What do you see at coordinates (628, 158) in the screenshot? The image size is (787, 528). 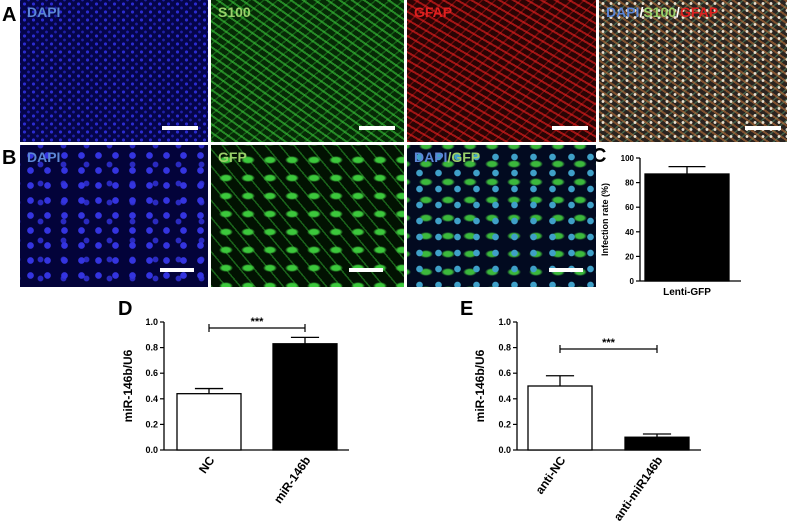 I see `y-tick-label: 100` at bounding box center [628, 158].